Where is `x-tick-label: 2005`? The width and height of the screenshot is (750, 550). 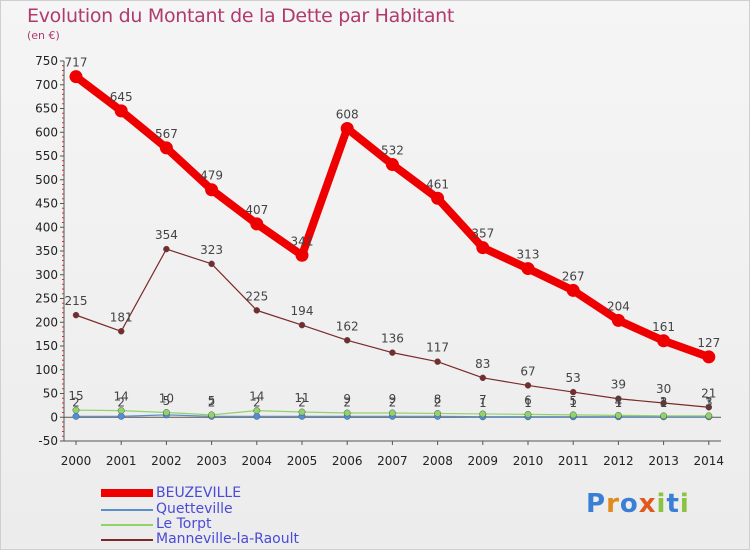 x-tick-label: 2005 is located at coordinates (302, 461).